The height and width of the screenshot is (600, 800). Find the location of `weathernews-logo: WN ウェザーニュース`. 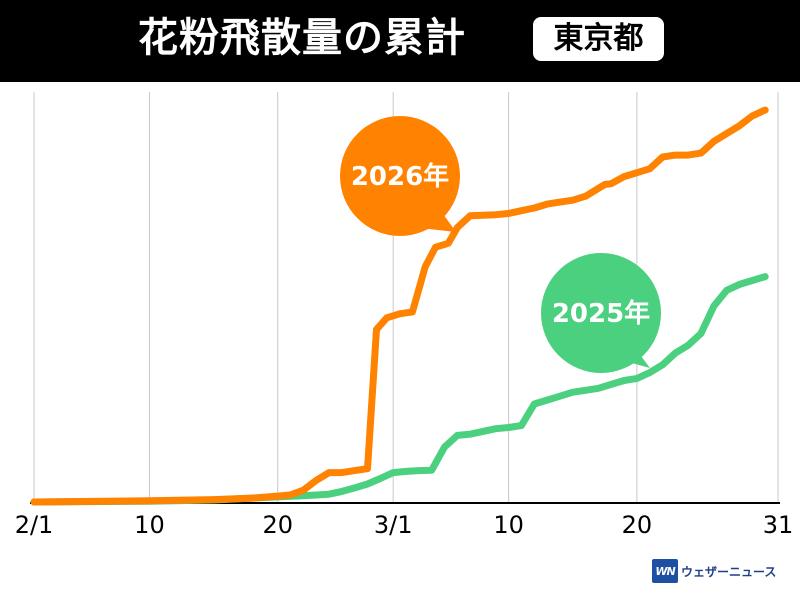

weathernews-logo: WN ウェザーニュース is located at coordinates (714, 571).